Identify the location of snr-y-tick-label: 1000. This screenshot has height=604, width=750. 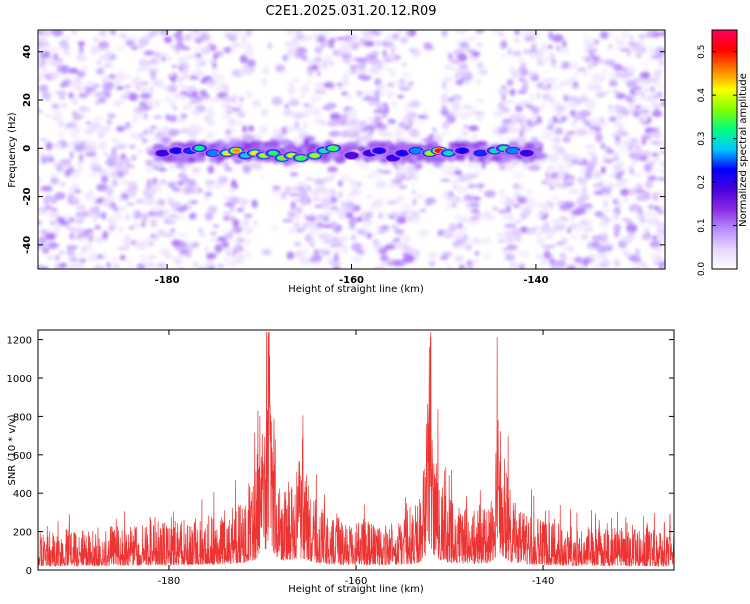
(19, 379).